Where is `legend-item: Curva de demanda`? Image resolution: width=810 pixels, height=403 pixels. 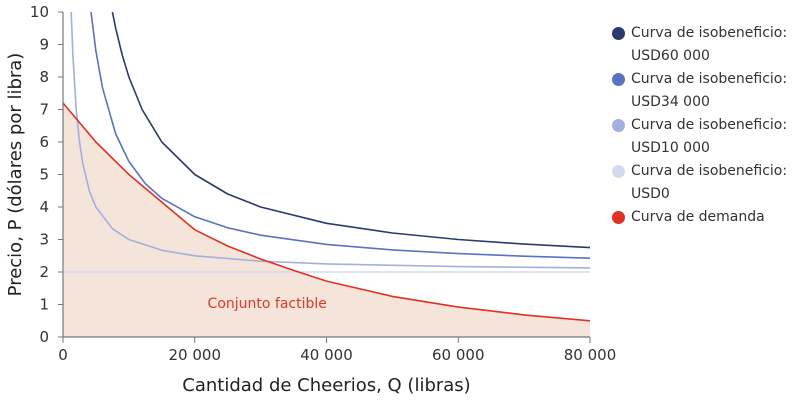
legend-item: Curva de demanda is located at coordinates (688, 217).